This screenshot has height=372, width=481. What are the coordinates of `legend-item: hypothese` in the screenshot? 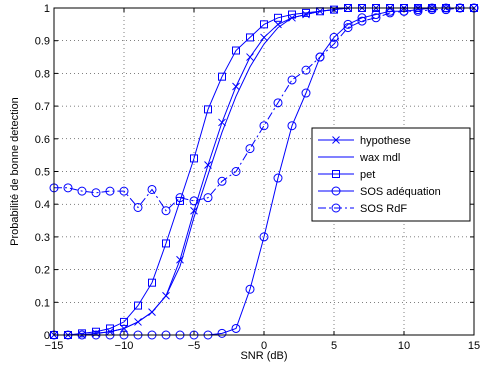 It's located at (364, 141).